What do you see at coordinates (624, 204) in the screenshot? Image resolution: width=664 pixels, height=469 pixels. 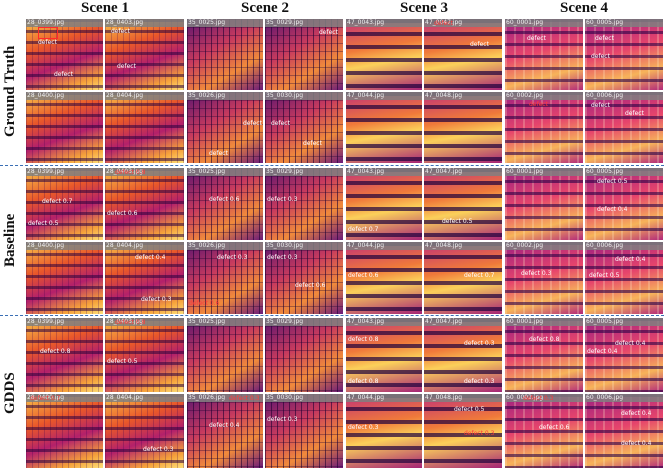 I see `image-tile: 60_0005.jpg defect 0.5 defect 0.4` at bounding box center [624, 204].